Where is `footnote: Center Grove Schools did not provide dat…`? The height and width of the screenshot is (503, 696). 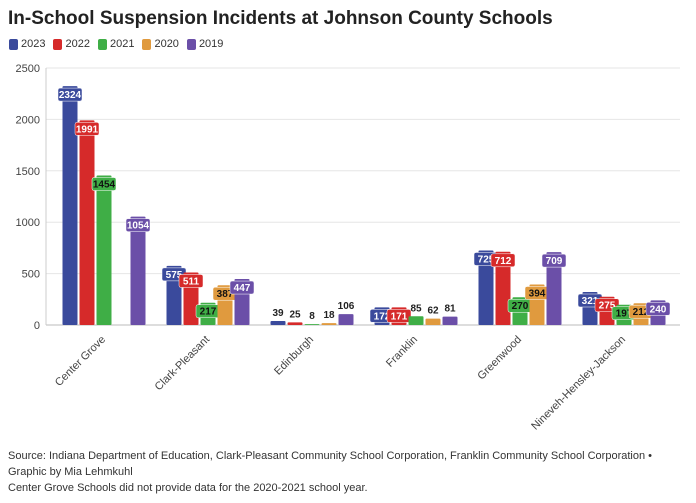
footnote: Center Grove Schools did not provide dat… is located at coordinates (188, 488).